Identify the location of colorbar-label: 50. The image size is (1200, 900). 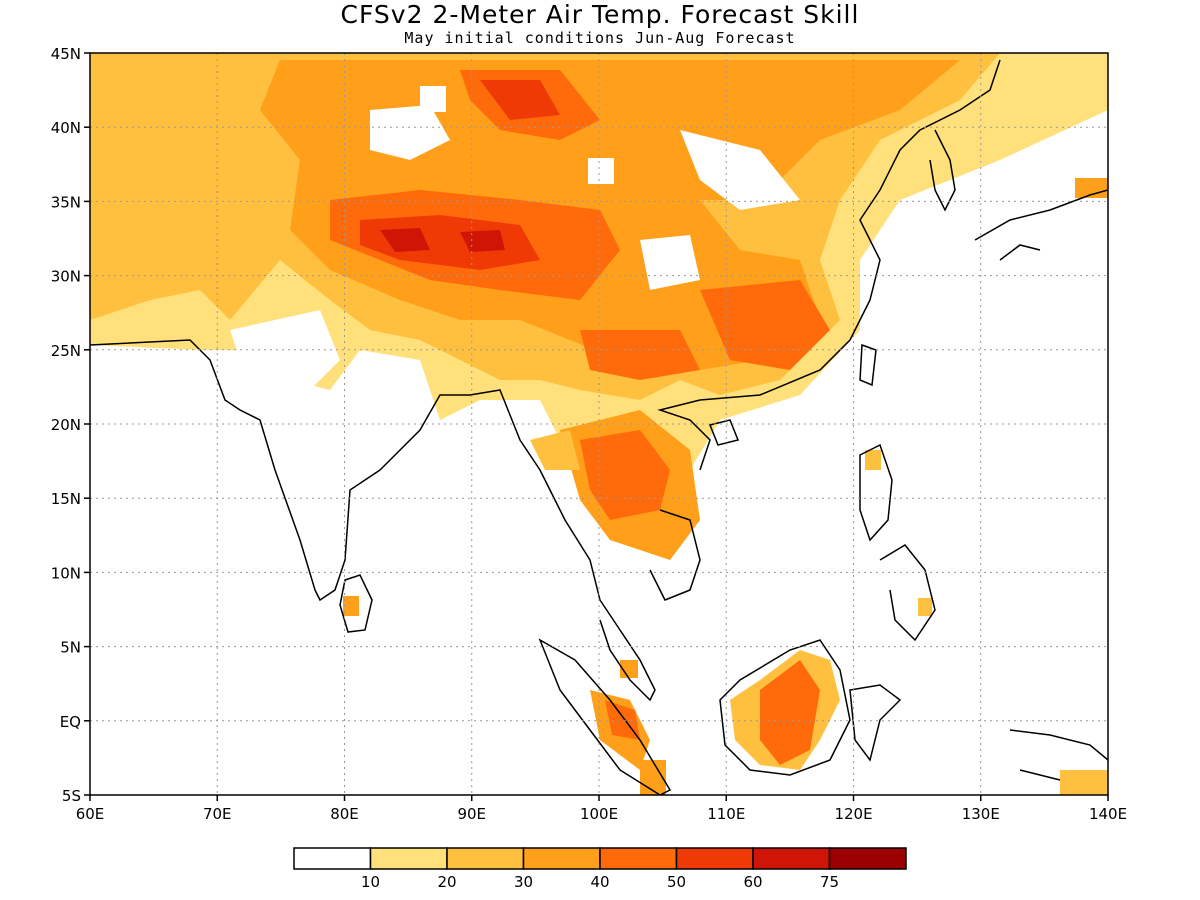
(676, 882).